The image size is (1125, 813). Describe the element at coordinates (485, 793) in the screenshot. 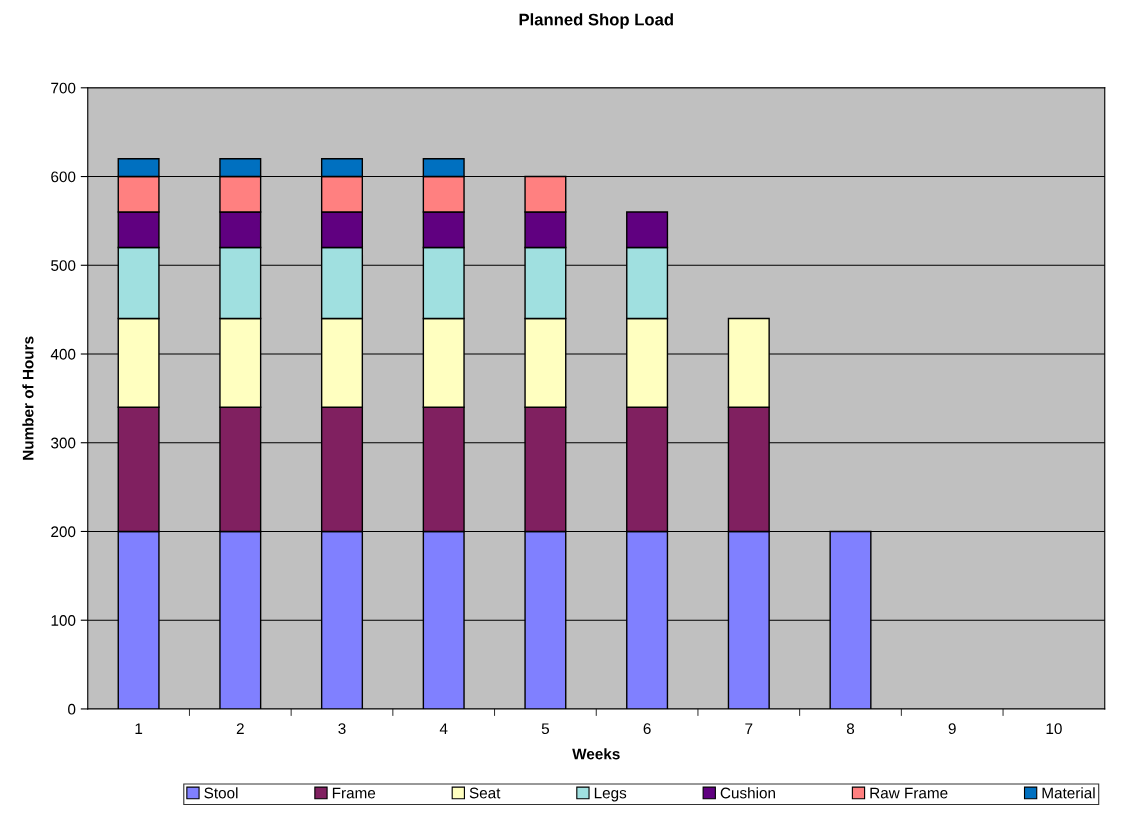

I see `legend-label: Seat` at that location.